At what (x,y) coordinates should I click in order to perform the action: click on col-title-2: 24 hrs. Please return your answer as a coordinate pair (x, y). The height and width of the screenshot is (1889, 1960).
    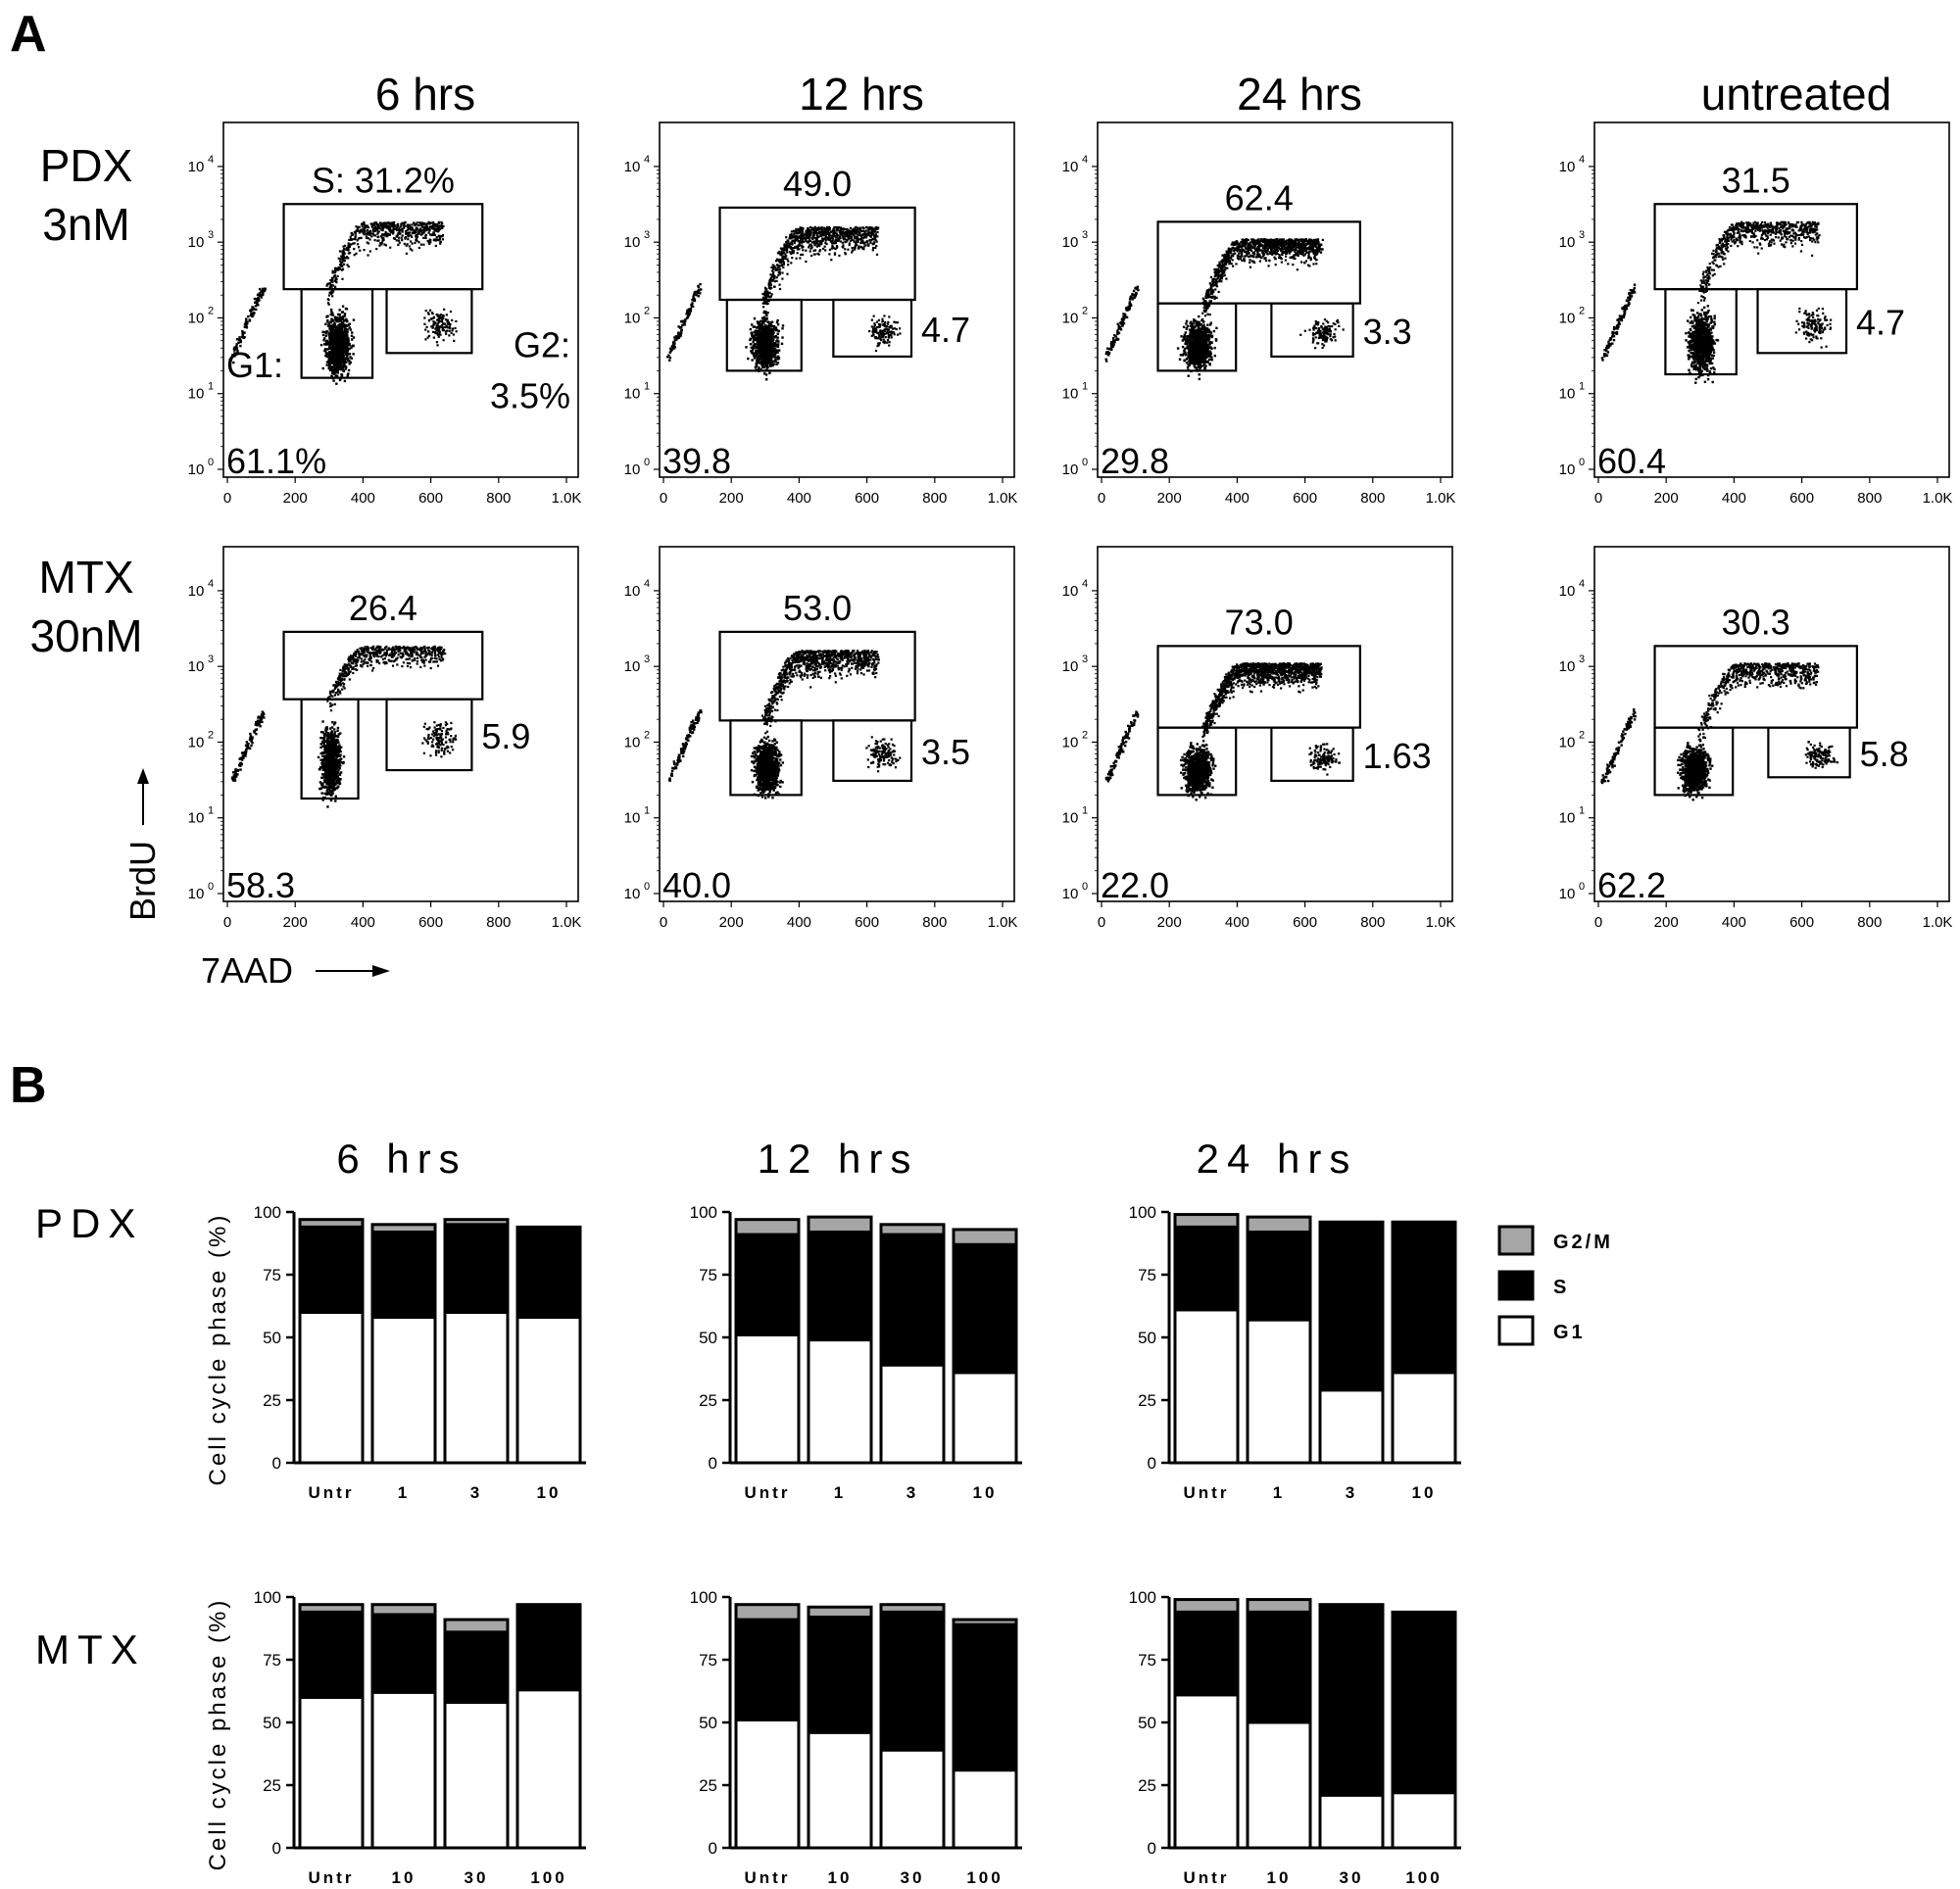
    Looking at the image, I should click on (1299, 94).